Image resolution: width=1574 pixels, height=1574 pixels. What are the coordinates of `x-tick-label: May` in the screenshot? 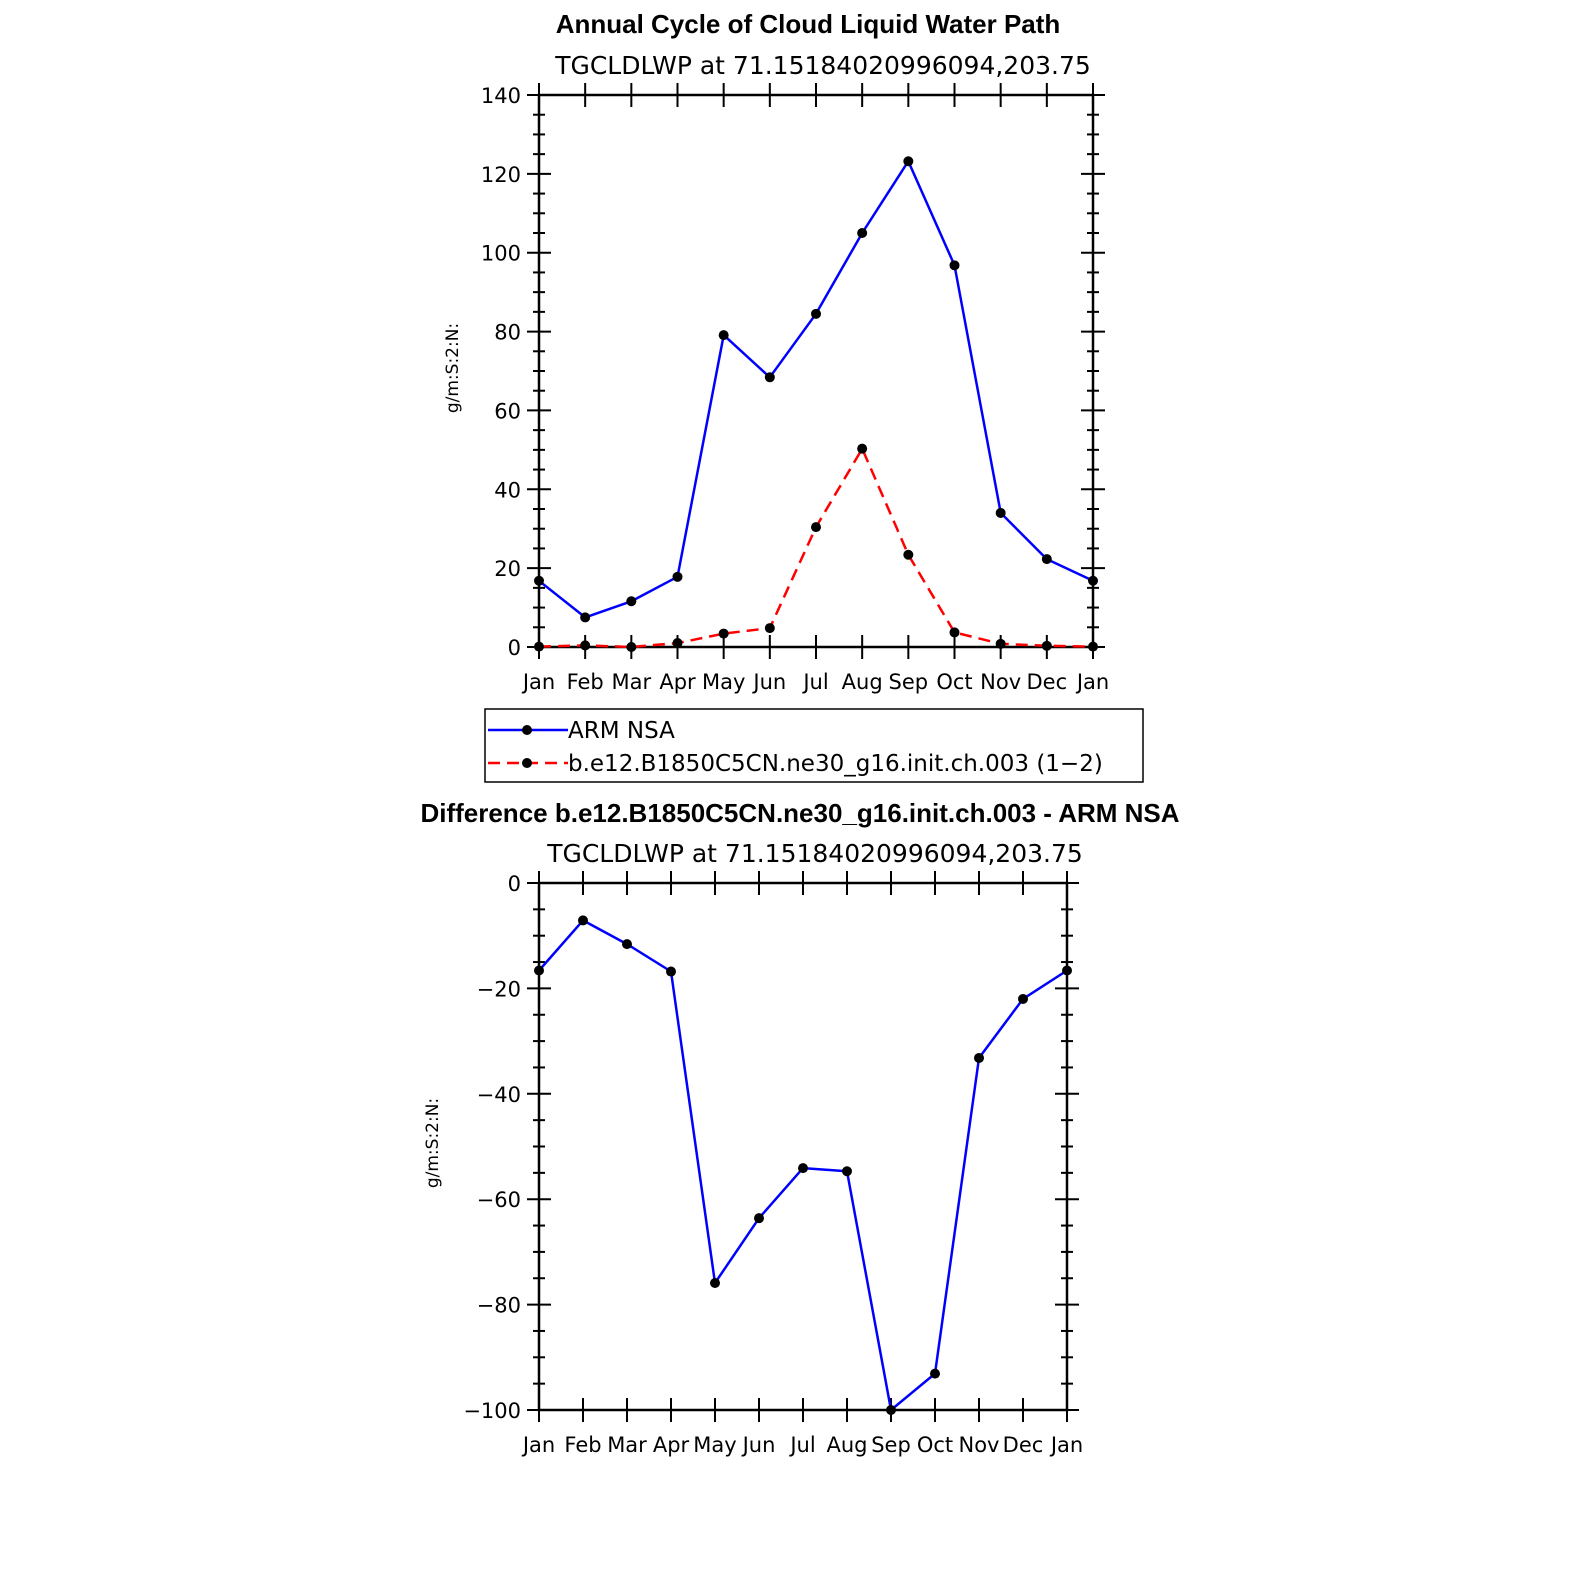 It's located at (723, 682).